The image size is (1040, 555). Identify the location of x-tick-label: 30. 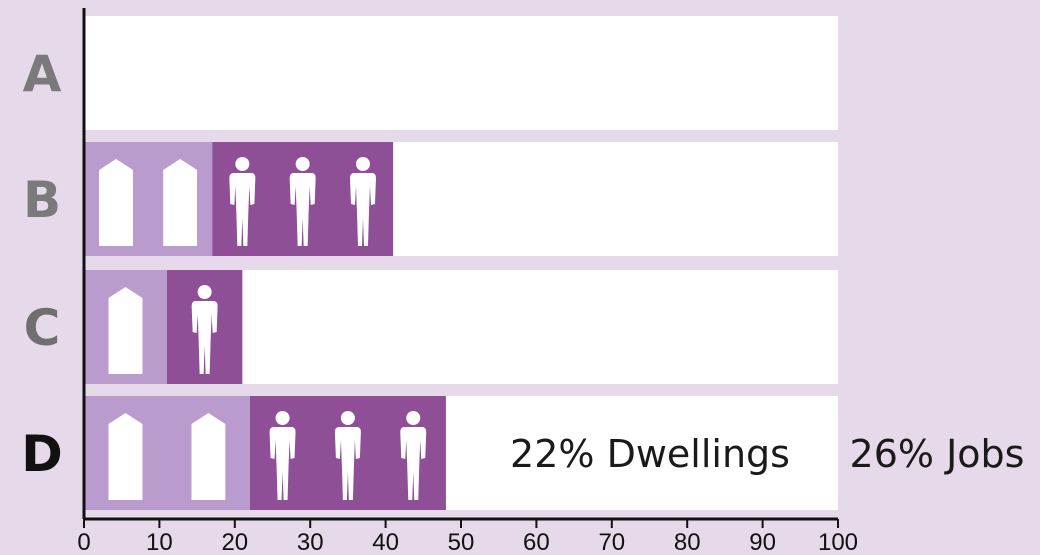
(310, 542).